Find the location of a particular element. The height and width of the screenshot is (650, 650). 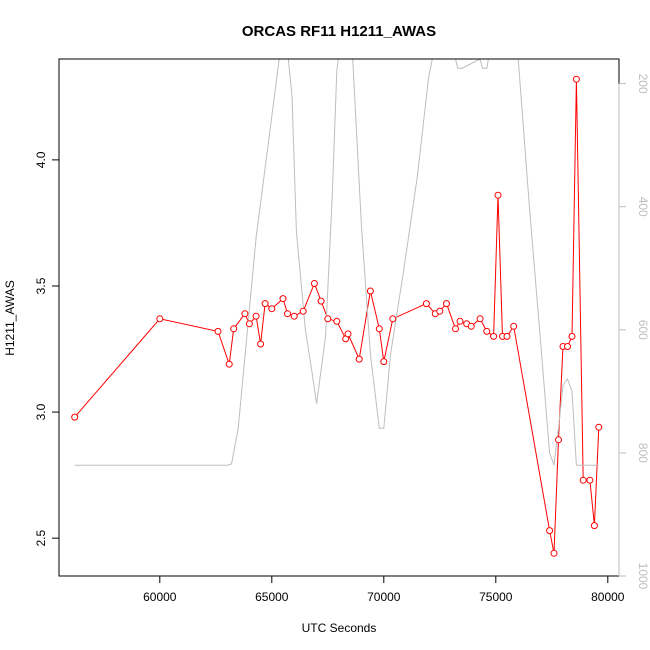

y-tick-label: 4.0 is located at coordinates (41, 159).